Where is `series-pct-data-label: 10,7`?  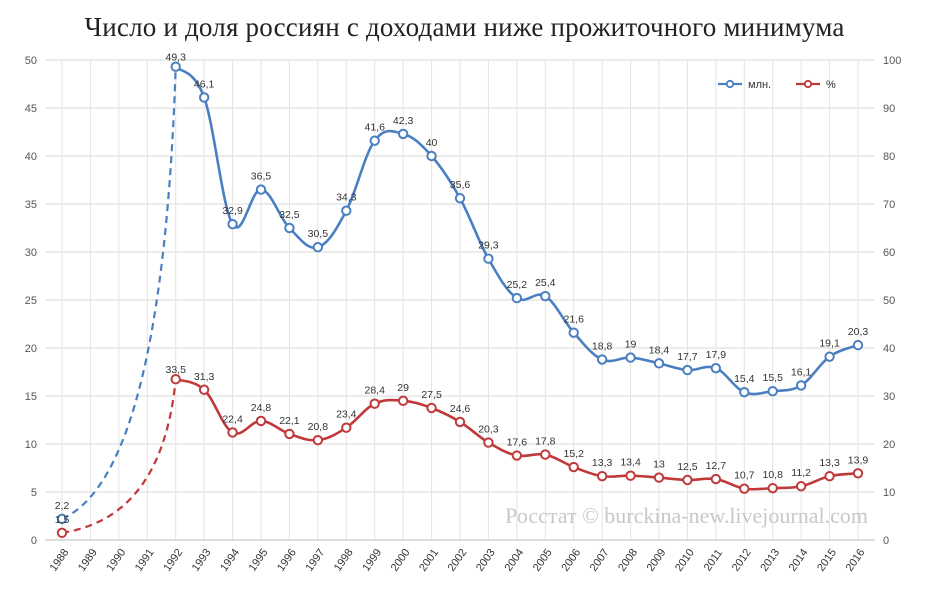 series-pct-data-label: 10,7 is located at coordinates (744, 476).